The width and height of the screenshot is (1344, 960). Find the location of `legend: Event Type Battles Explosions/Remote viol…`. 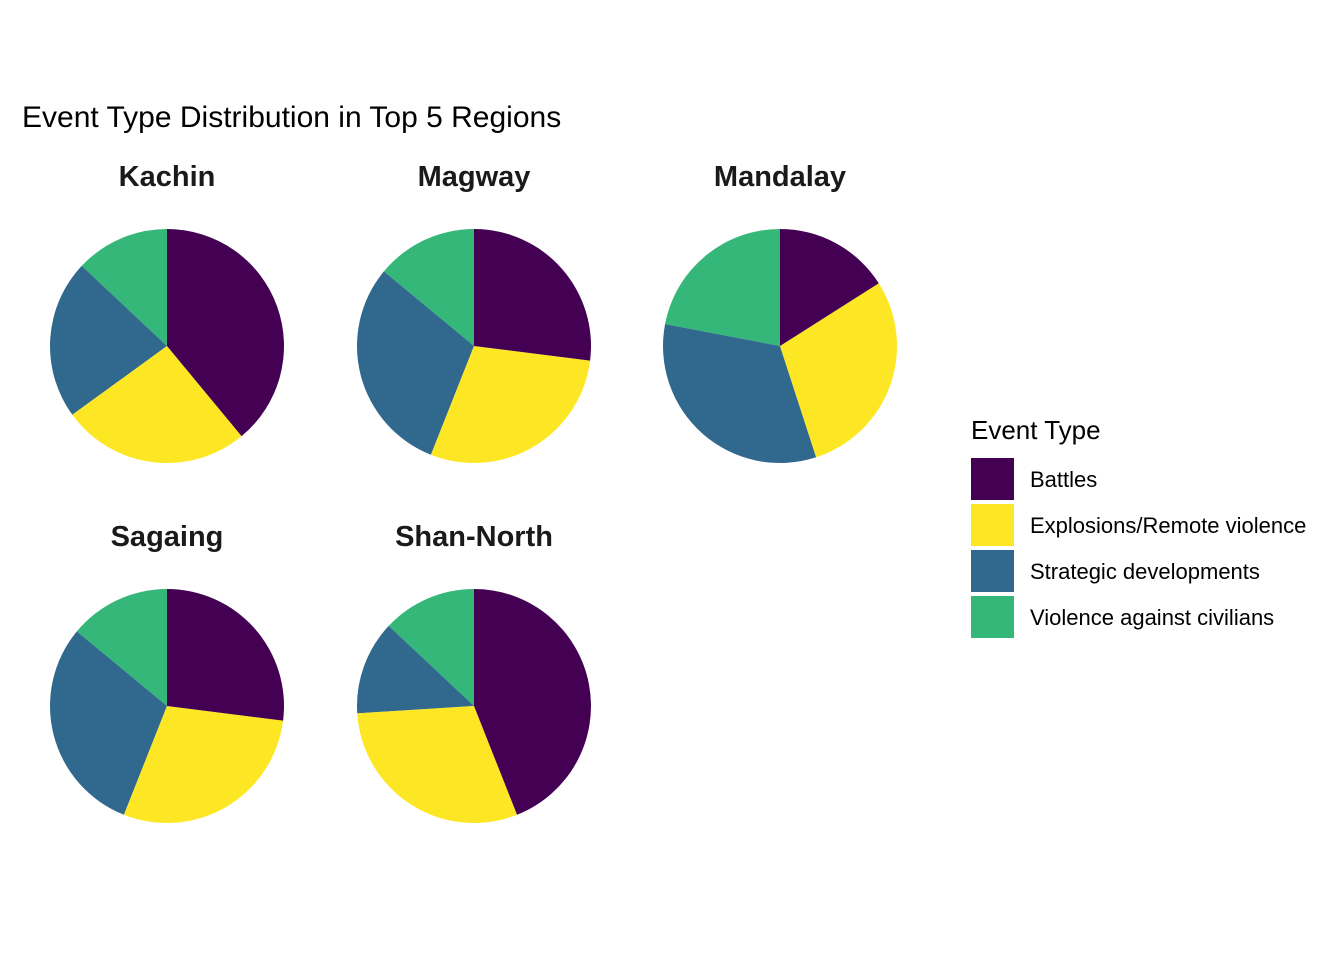

legend: Event Type Battles Explosions/Remote viol… is located at coordinates (1138, 526).